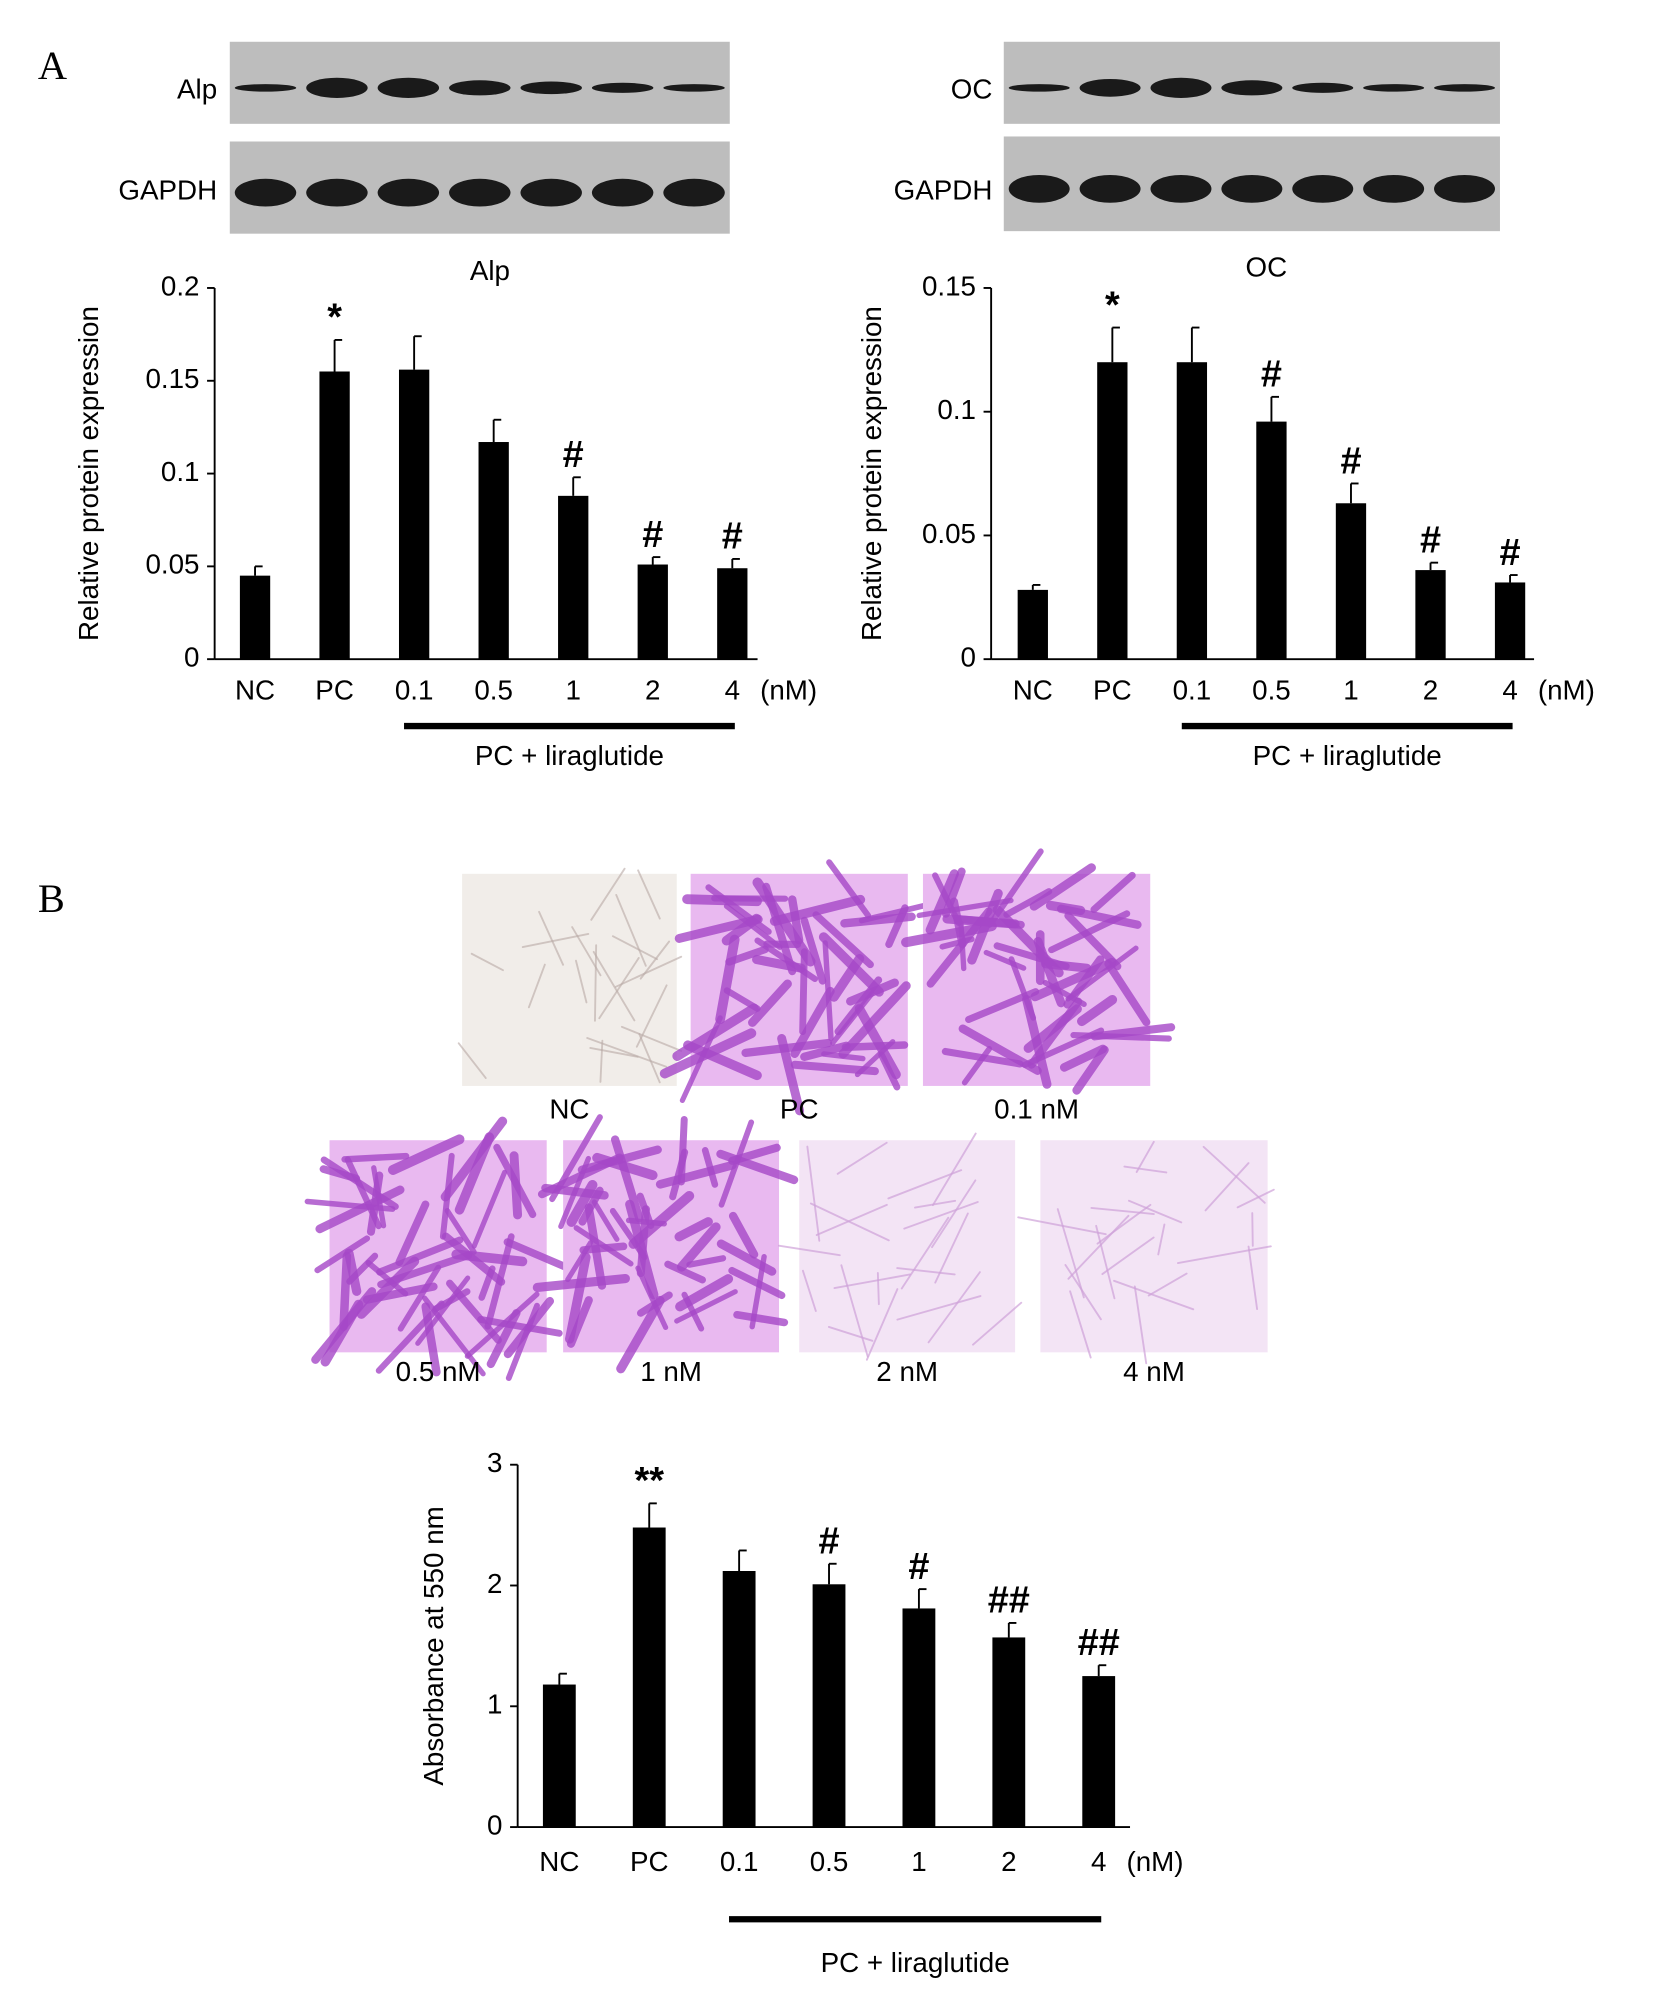 This screenshot has height=1990, width=1654. Describe the element at coordinates (494, 1583) in the screenshot. I see `y-tick-label: 2` at that location.